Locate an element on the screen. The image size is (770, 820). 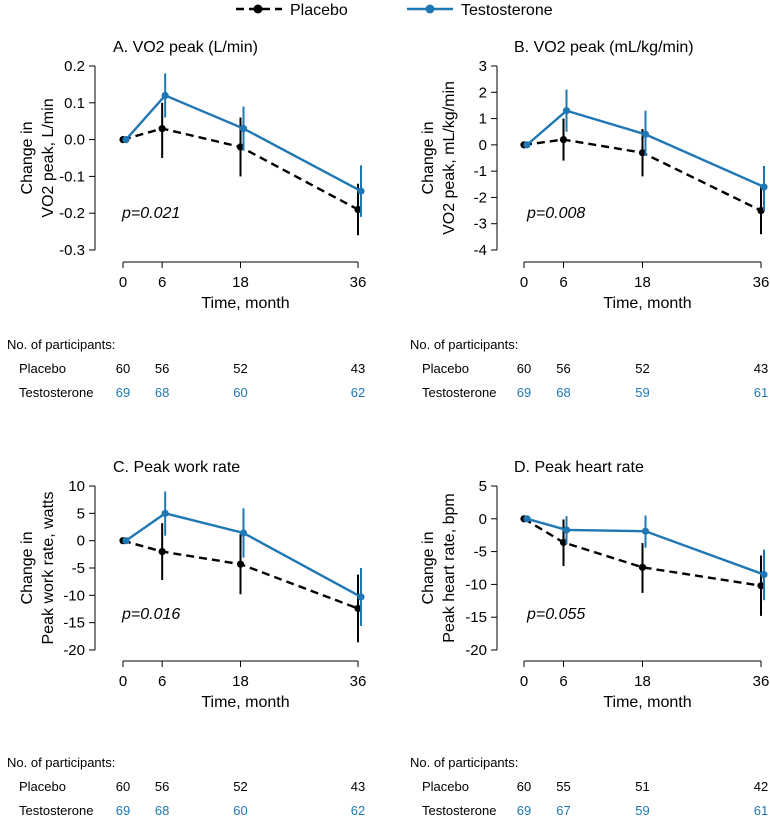
y-tick-label: -15 is located at coordinates (476, 617).